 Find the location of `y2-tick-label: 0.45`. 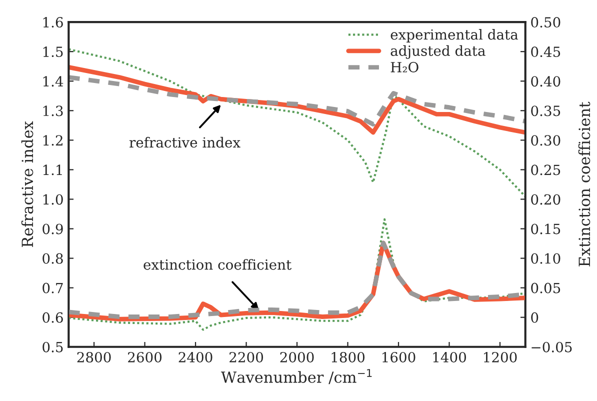

y2-tick-label: 0.45 is located at coordinates (545, 52).